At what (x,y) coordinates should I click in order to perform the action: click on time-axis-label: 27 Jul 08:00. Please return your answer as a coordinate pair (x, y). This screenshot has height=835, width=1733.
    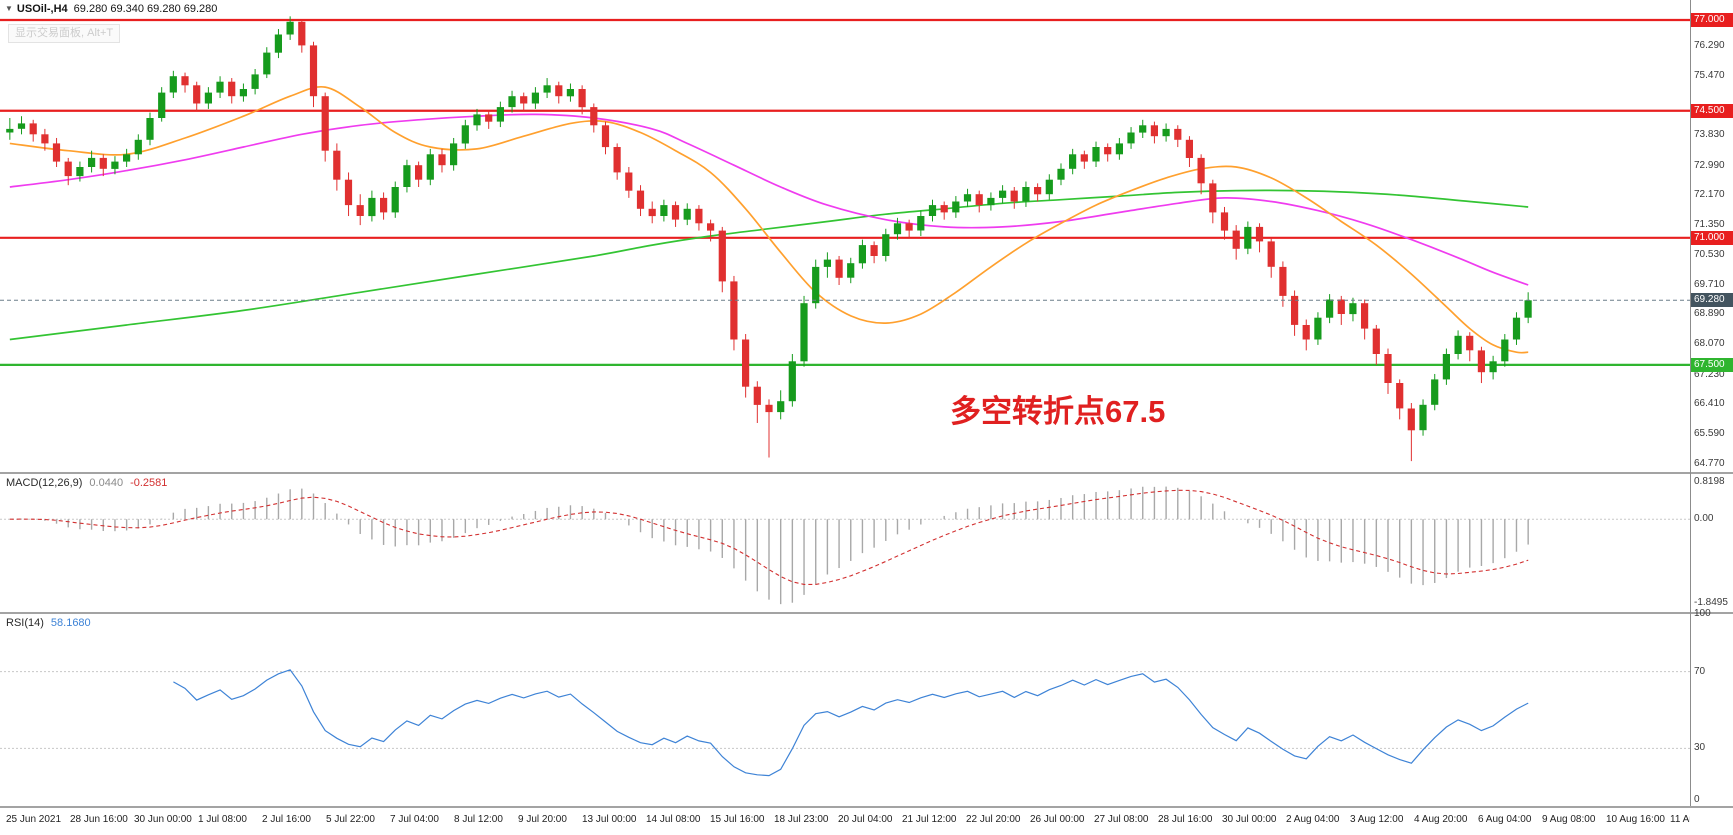
    Looking at the image, I should click on (1121, 819).